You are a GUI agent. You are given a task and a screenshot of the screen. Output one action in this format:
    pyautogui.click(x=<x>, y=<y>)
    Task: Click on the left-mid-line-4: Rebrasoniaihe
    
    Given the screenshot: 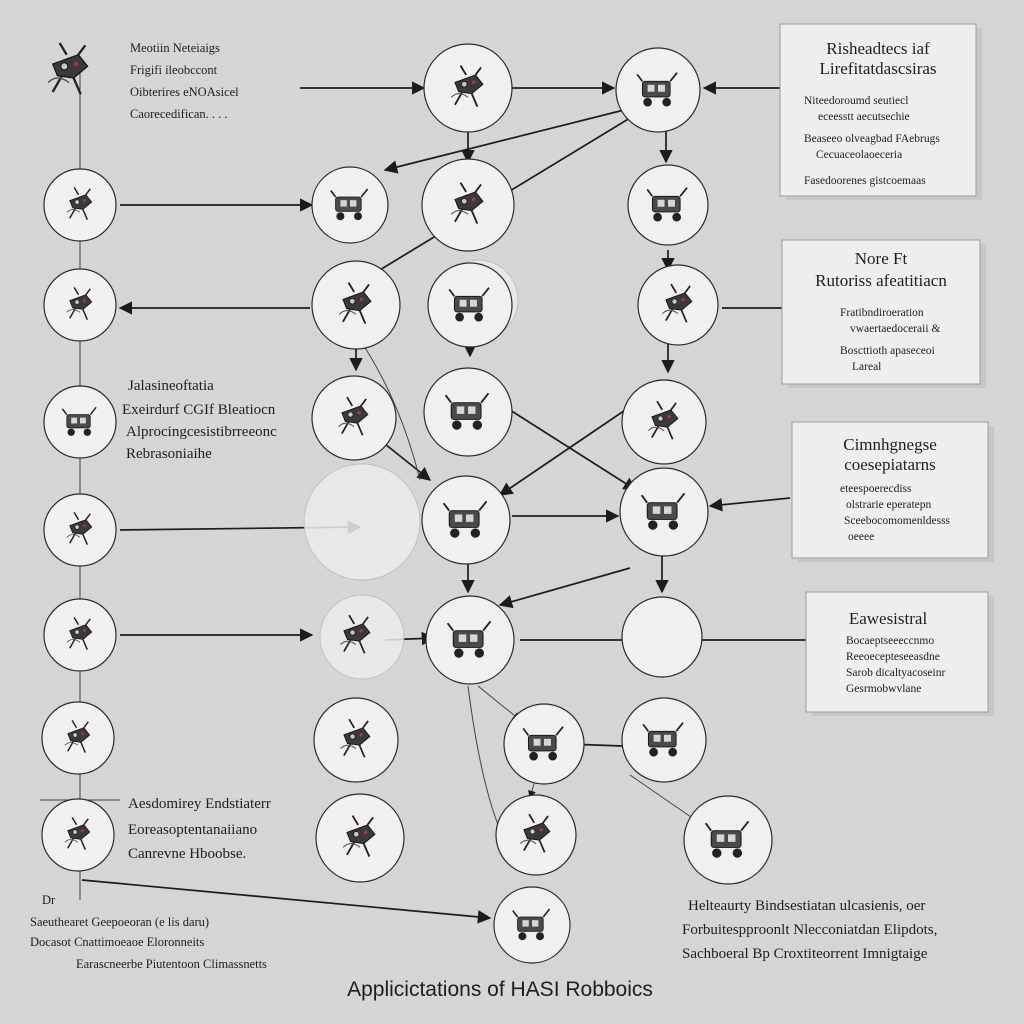 What is the action you would take?
    pyautogui.click(x=169, y=454)
    